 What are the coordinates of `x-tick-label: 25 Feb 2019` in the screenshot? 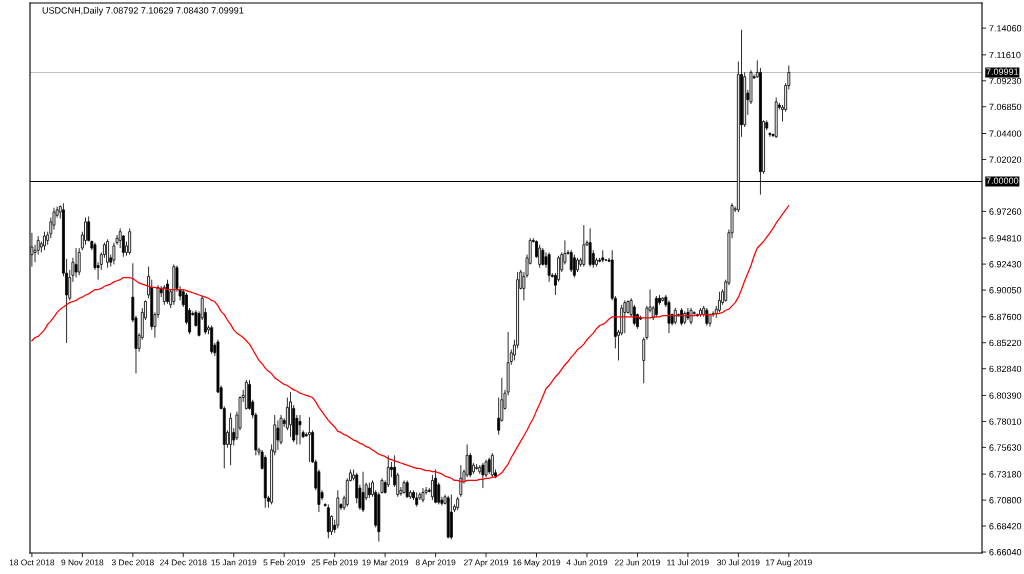 It's located at (334, 562).